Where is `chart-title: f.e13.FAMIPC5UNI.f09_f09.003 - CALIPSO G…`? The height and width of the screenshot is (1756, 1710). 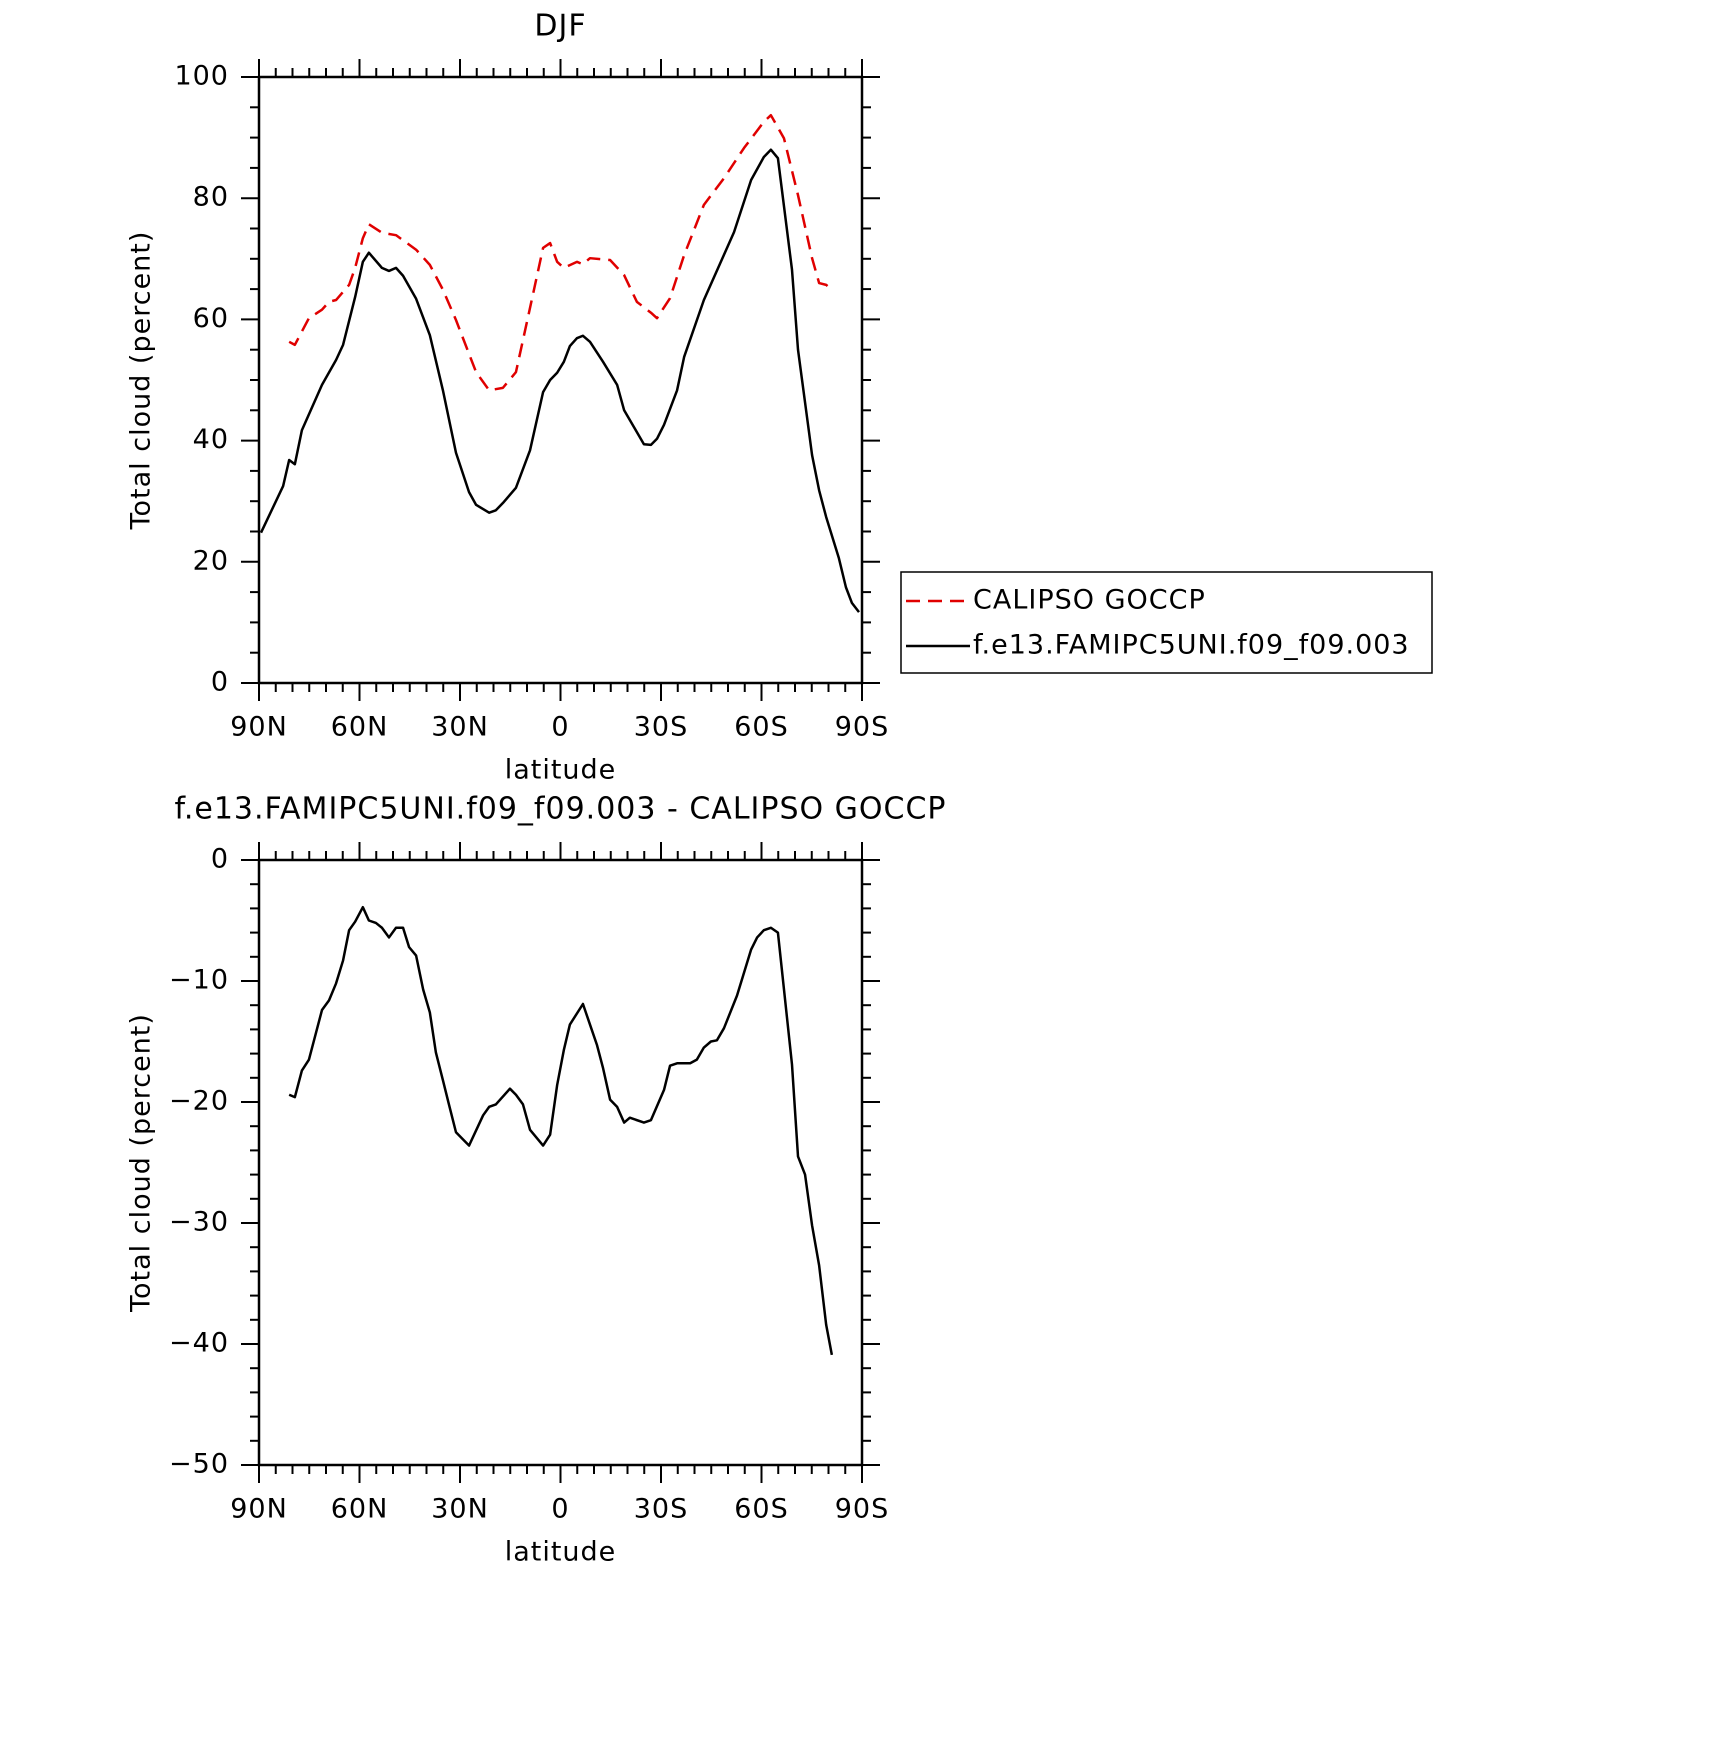
chart-title: f.e13.FAMIPC5UNI.f09_f09.003 - CALIPSO G… is located at coordinates (560, 809).